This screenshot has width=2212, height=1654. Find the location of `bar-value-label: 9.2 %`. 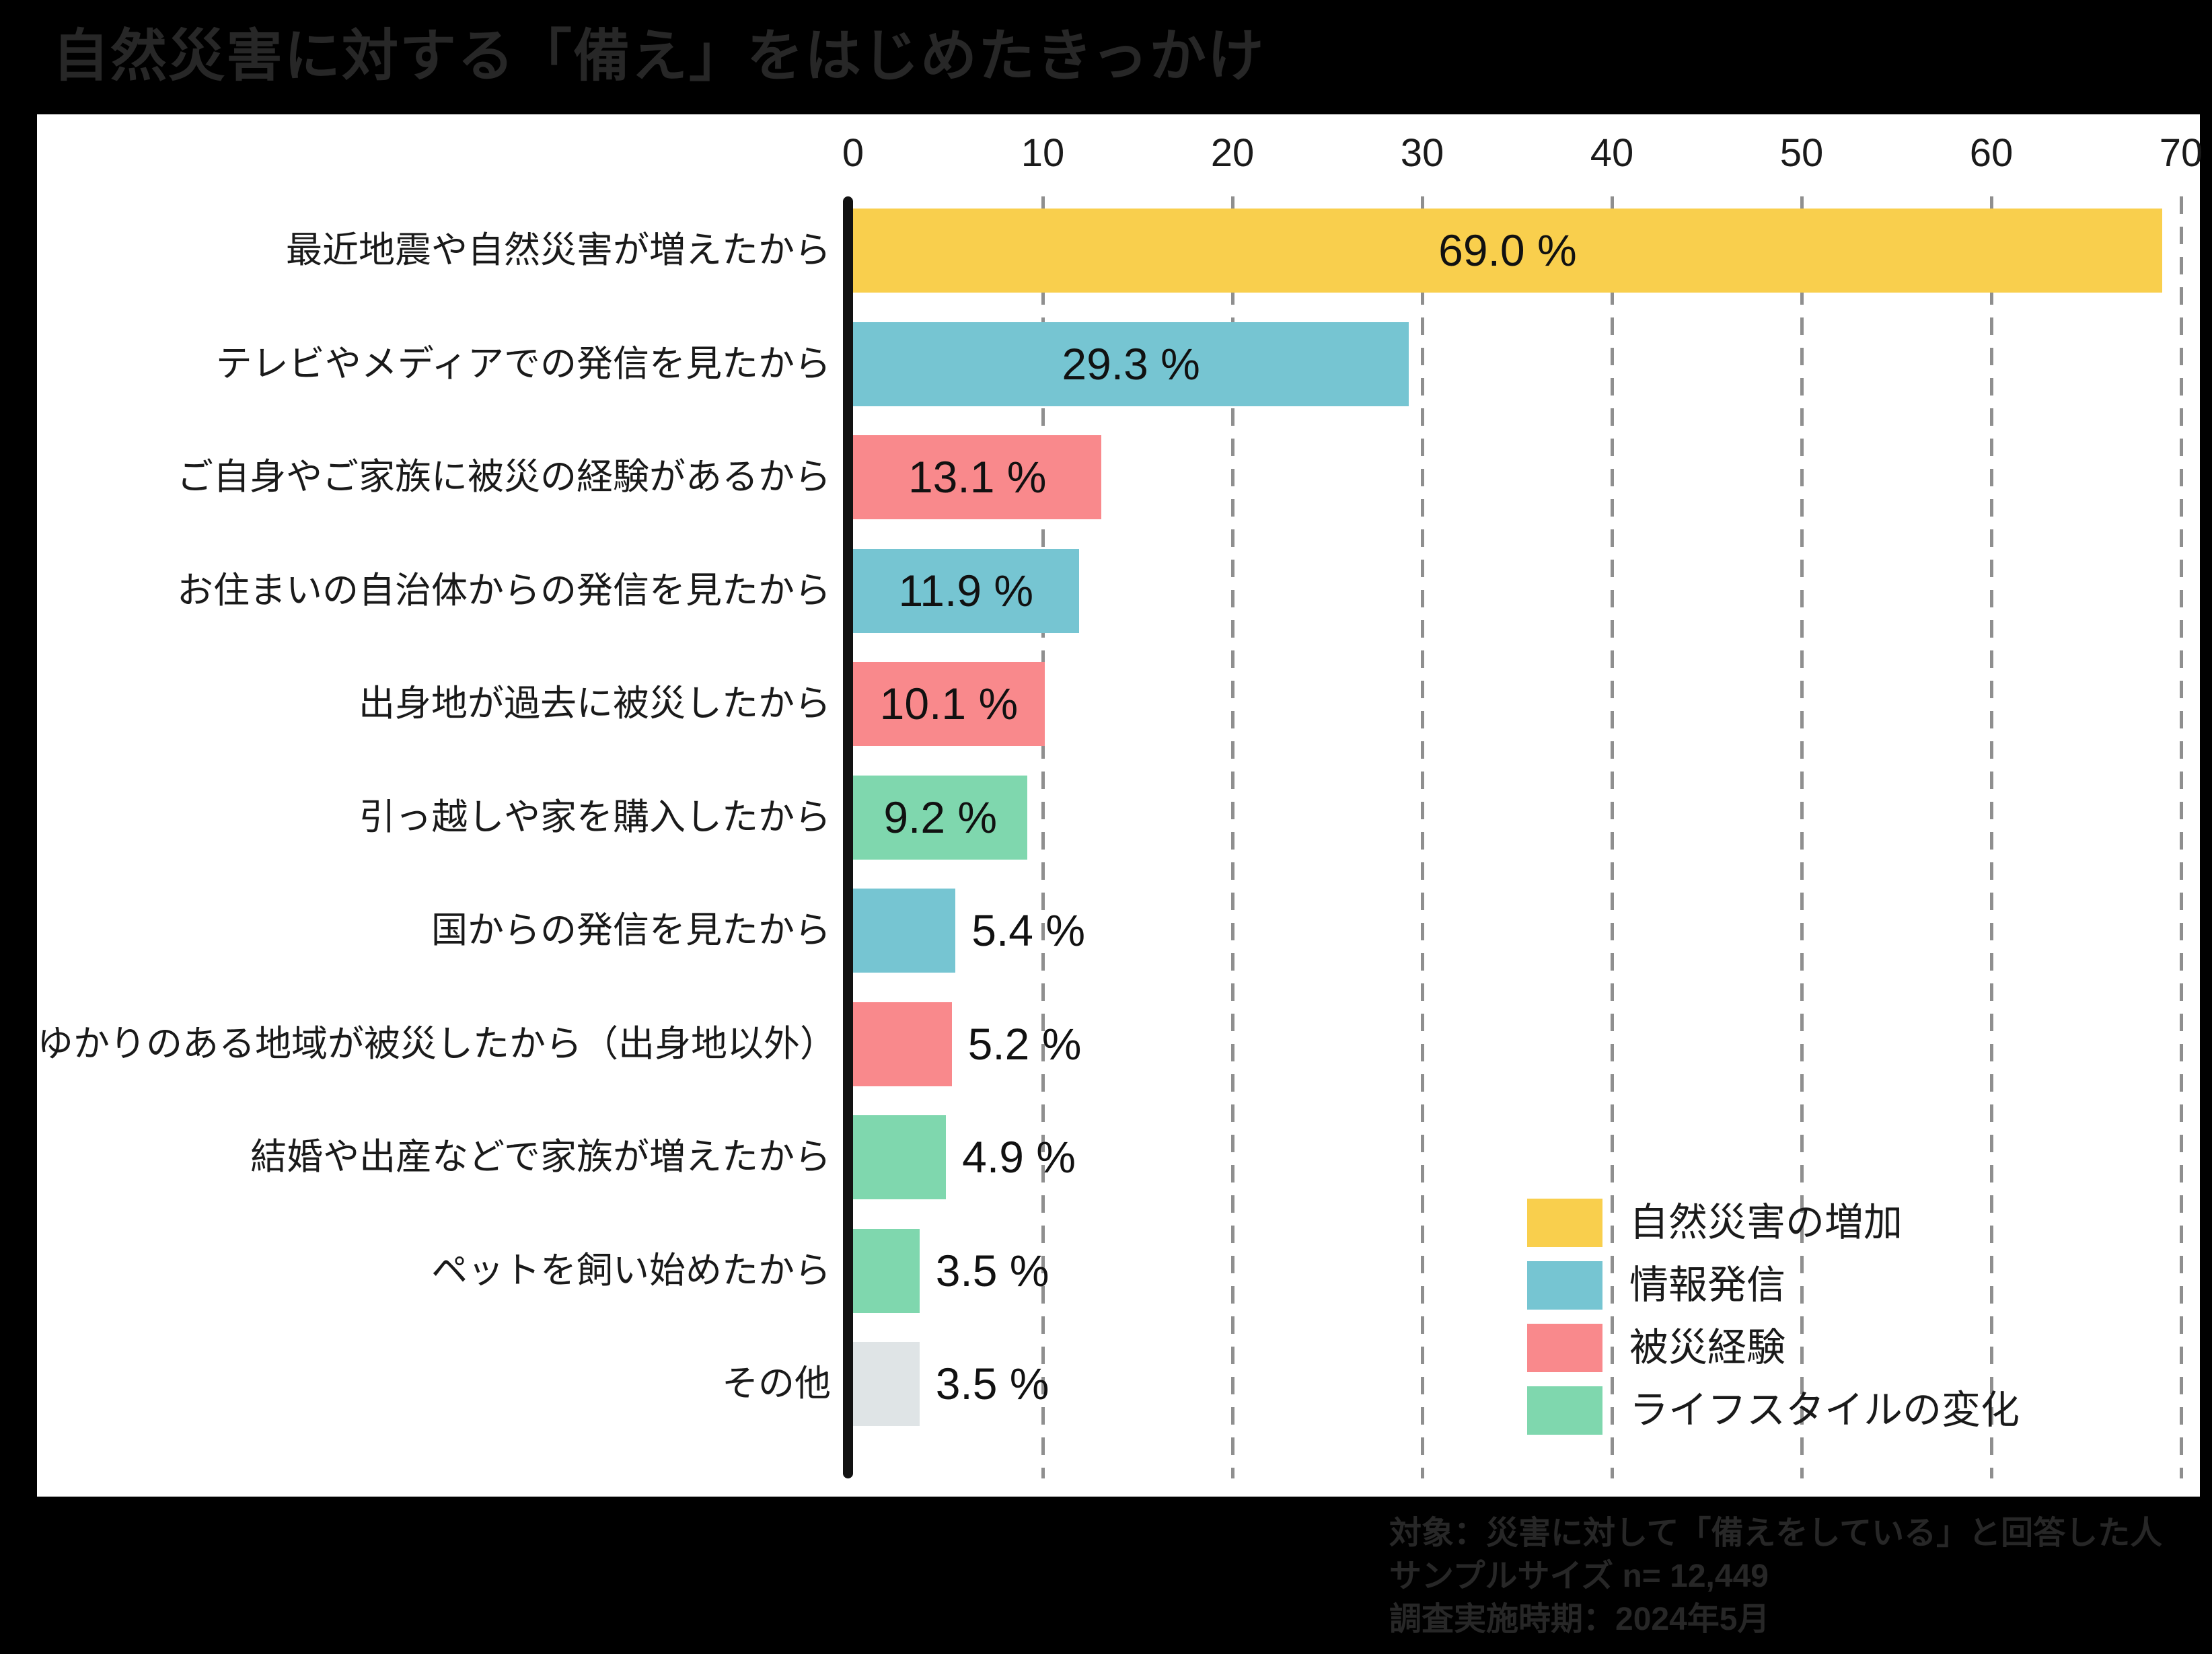

bar-value-label: 9.2 % is located at coordinates (940, 817).